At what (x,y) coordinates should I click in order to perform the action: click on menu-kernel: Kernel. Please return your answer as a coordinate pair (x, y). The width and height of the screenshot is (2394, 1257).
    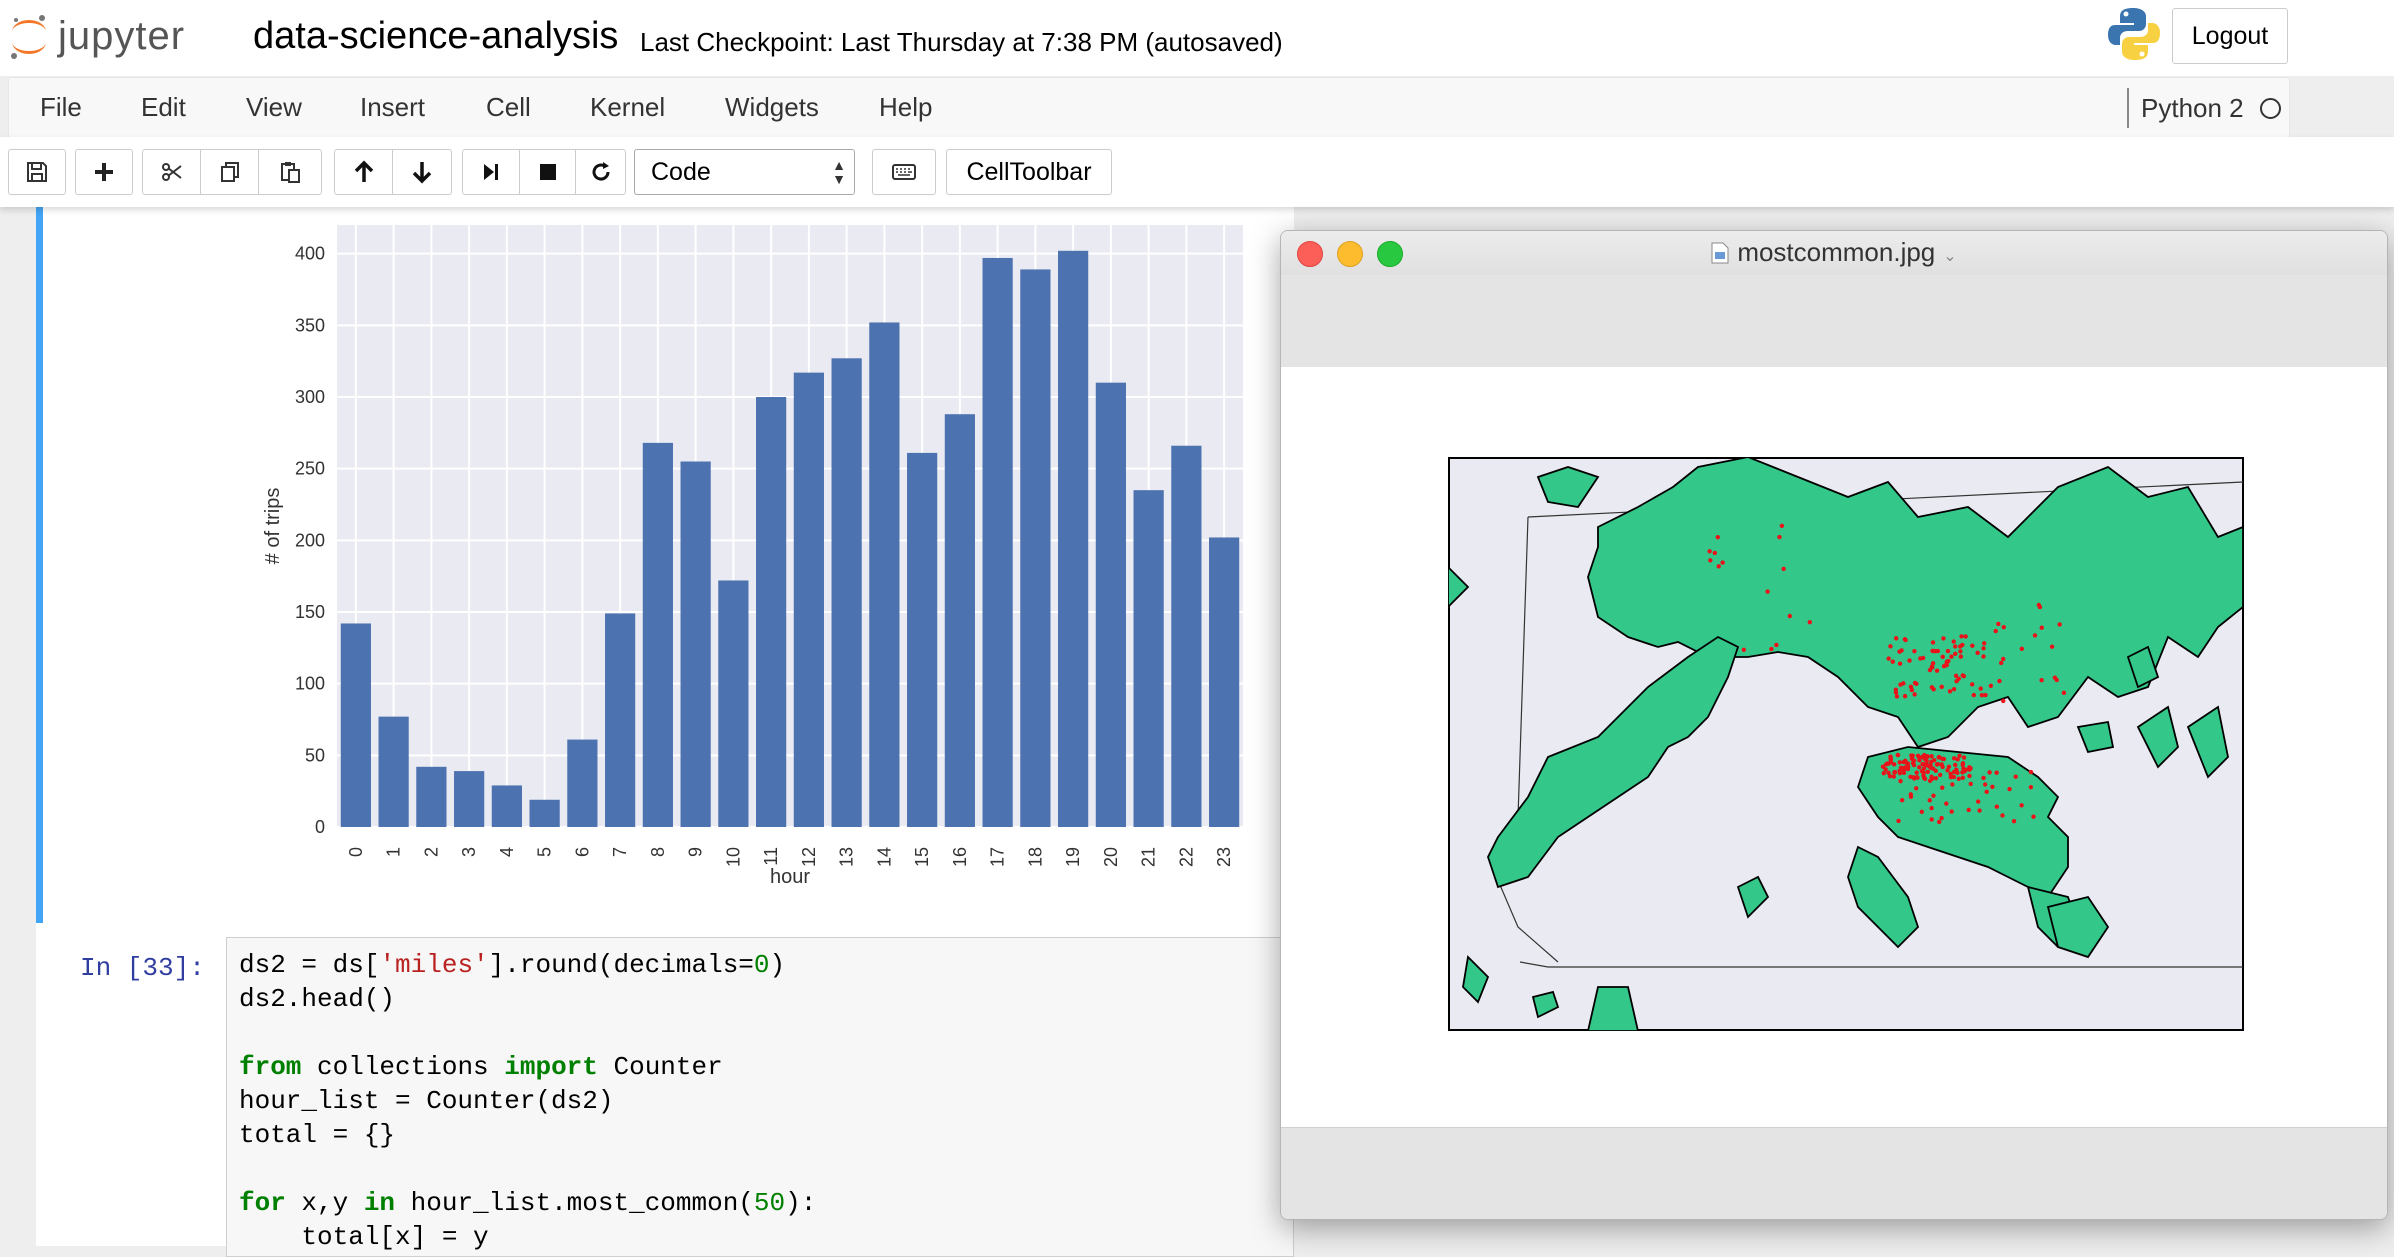
    Looking at the image, I should click on (628, 107).